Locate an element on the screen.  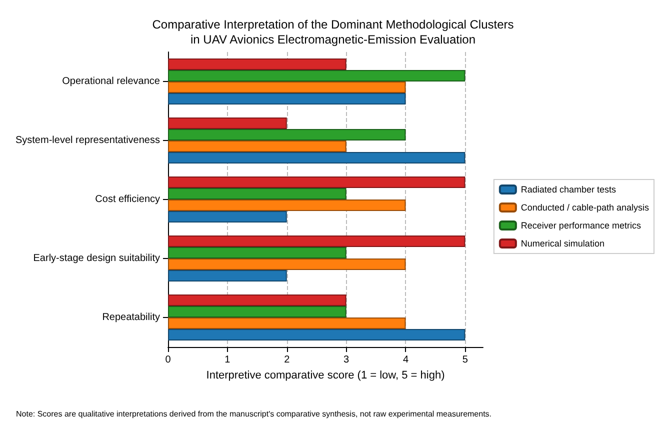
x-tick-label: 2 is located at coordinates (287, 360).